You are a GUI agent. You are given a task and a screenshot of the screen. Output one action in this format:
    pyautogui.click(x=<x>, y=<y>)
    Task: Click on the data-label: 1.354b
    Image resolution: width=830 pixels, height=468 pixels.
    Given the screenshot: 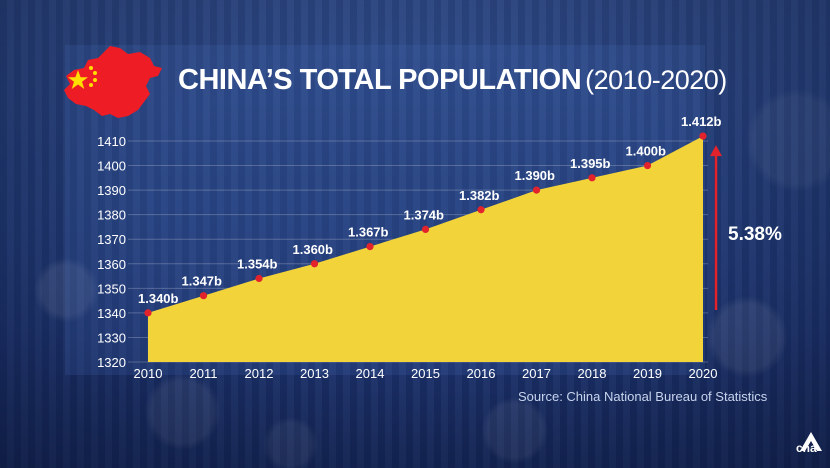 What is the action you would take?
    pyautogui.click(x=257, y=264)
    